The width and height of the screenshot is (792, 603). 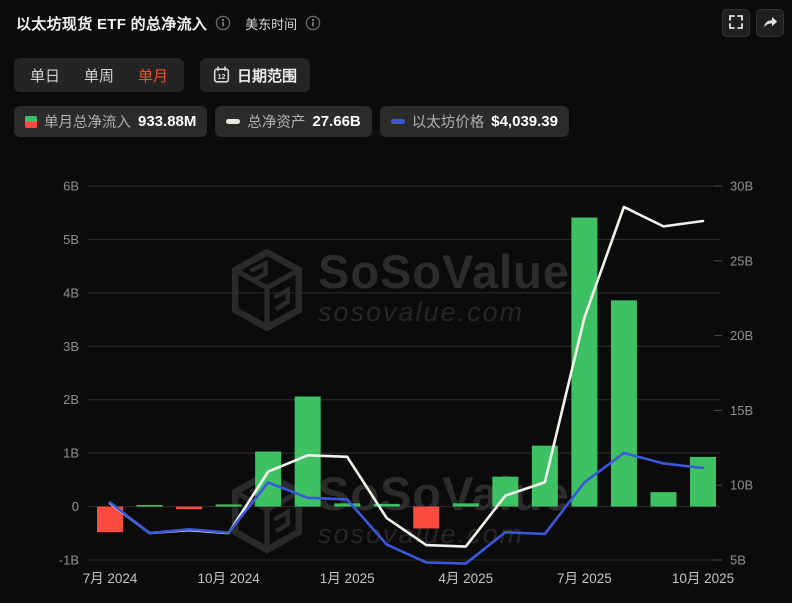 I want to click on tab-weekly: 单周, so click(x=99, y=75).